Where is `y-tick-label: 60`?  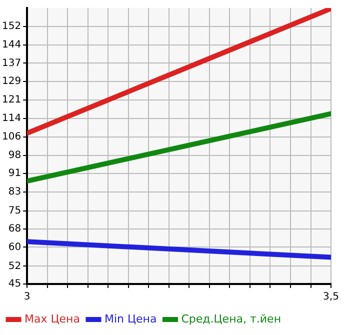 y-tick-label: 60 is located at coordinates (15, 247).